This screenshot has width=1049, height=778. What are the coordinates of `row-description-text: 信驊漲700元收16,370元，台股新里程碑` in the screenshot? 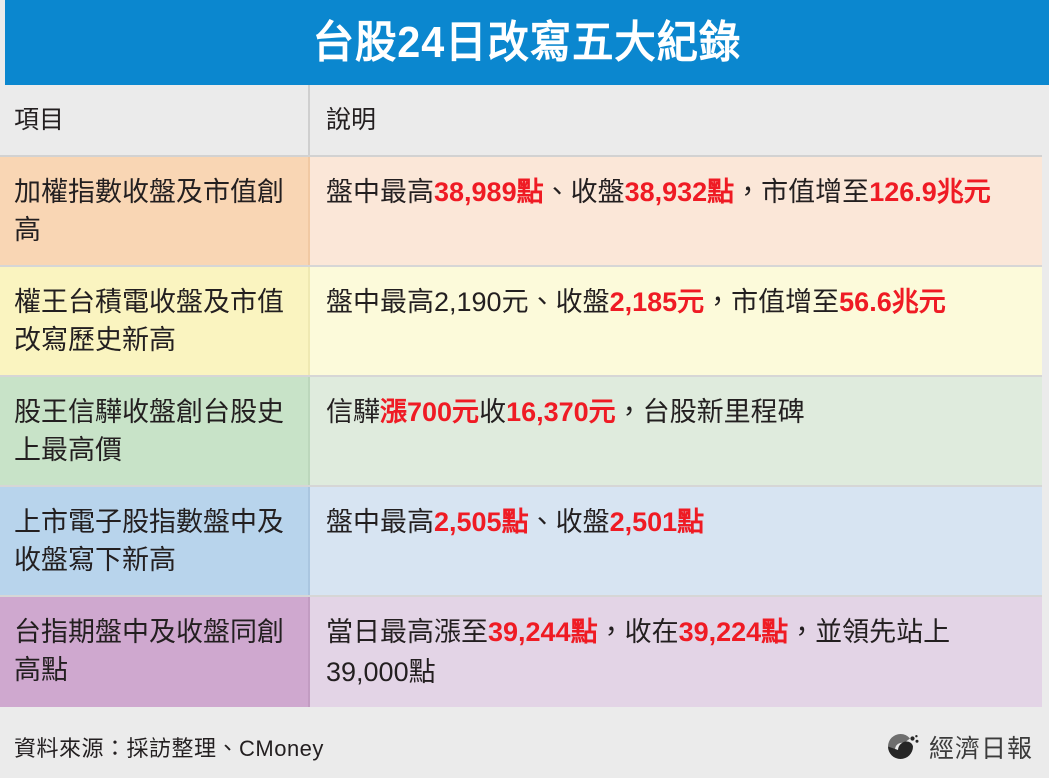 It's located at (565, 413).